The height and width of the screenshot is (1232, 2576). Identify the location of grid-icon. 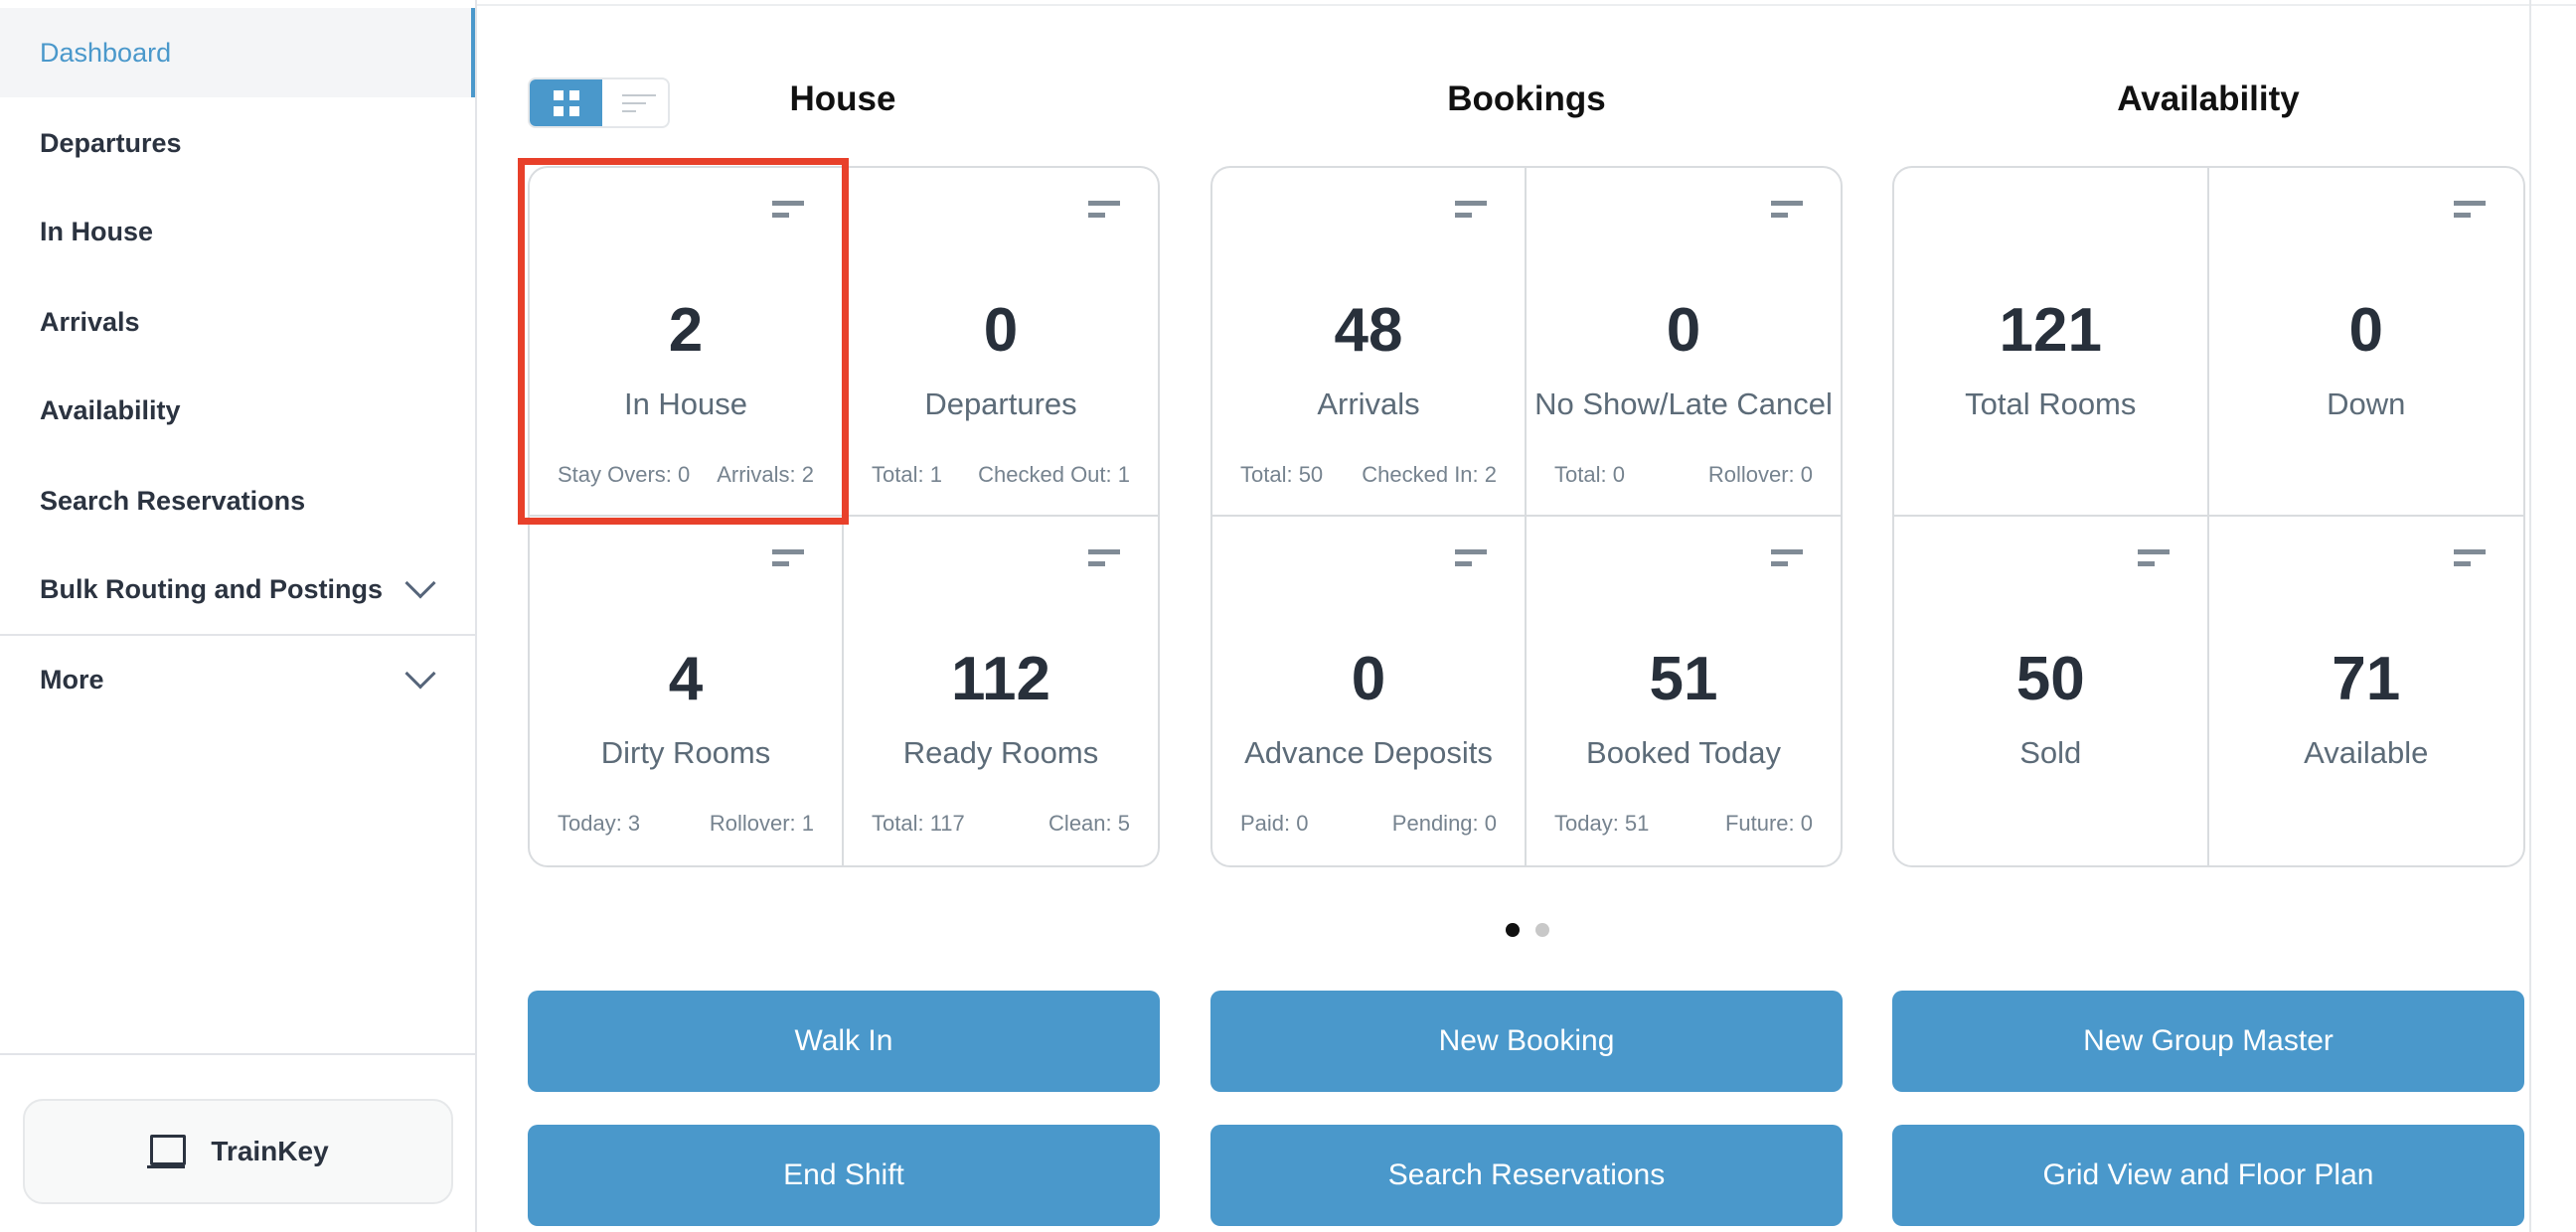
(558, 95).